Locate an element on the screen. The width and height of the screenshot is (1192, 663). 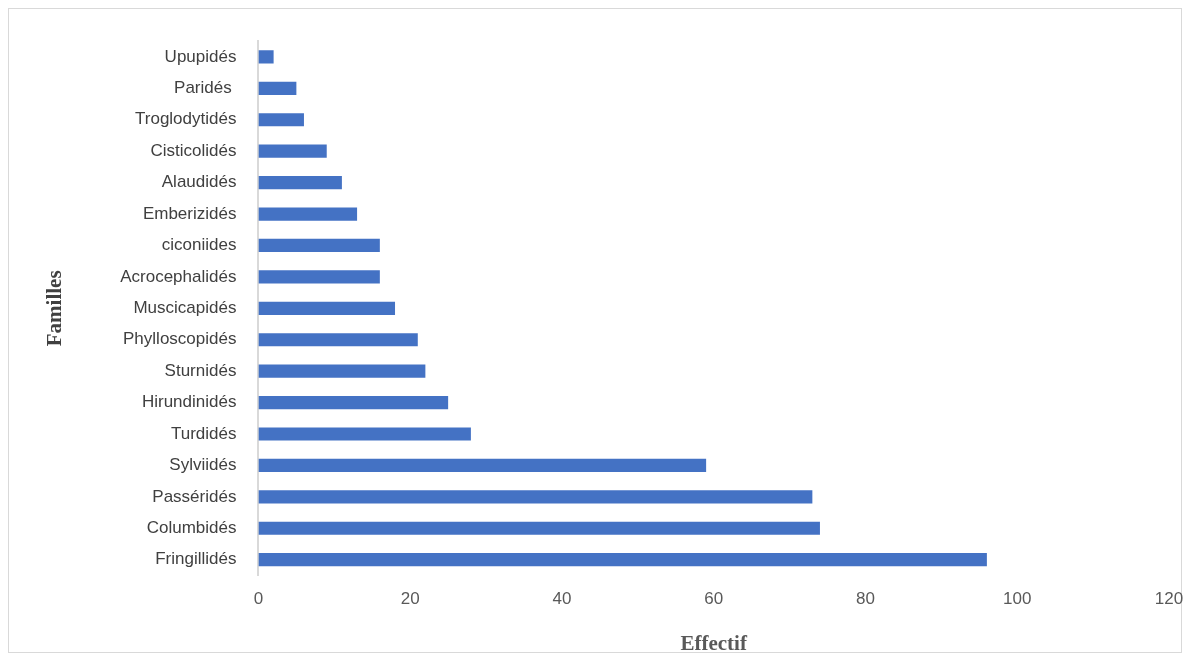
y-tick-label: Columbidés is located at coordinates (191, 527).